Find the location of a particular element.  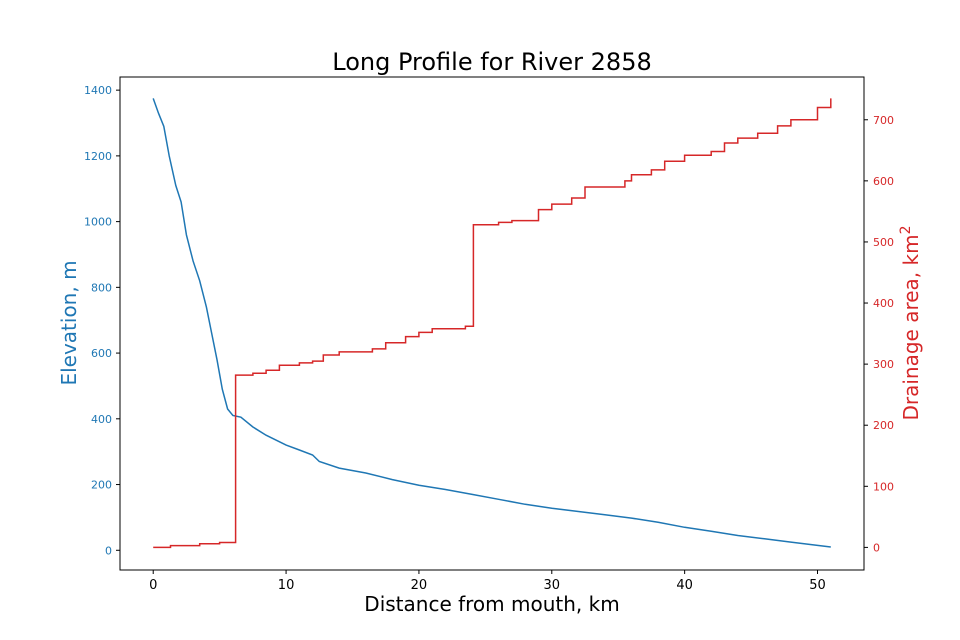

x-axis-label: Distance from mouth, km is located at coordinates (491, 604).